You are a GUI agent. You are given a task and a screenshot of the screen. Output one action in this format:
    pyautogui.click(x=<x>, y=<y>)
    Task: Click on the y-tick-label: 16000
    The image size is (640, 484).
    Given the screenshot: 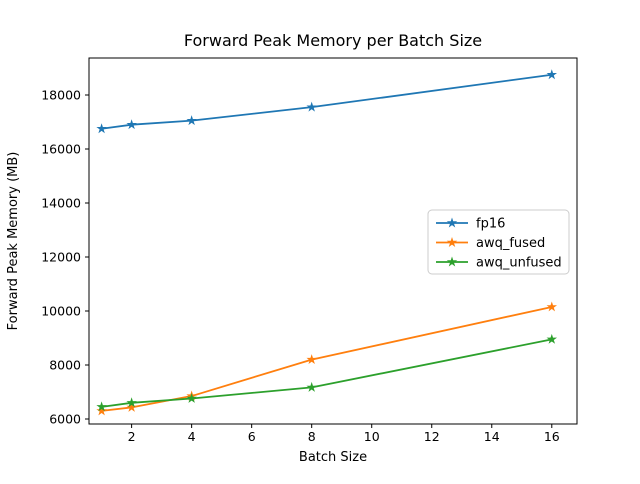 What is the action you would take?
    pyautogui.click(x=61, y=148)
    